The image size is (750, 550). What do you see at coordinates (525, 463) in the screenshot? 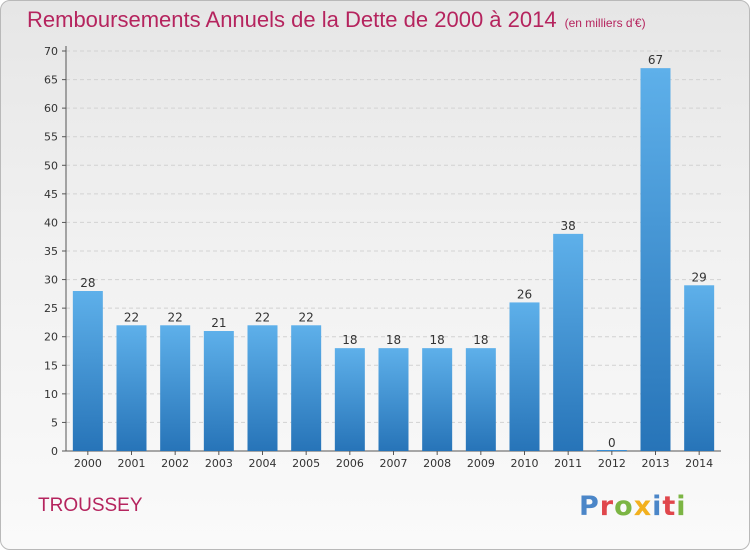
I see `x-tick-label-2010: 2010` at bounding box center [525, 463].